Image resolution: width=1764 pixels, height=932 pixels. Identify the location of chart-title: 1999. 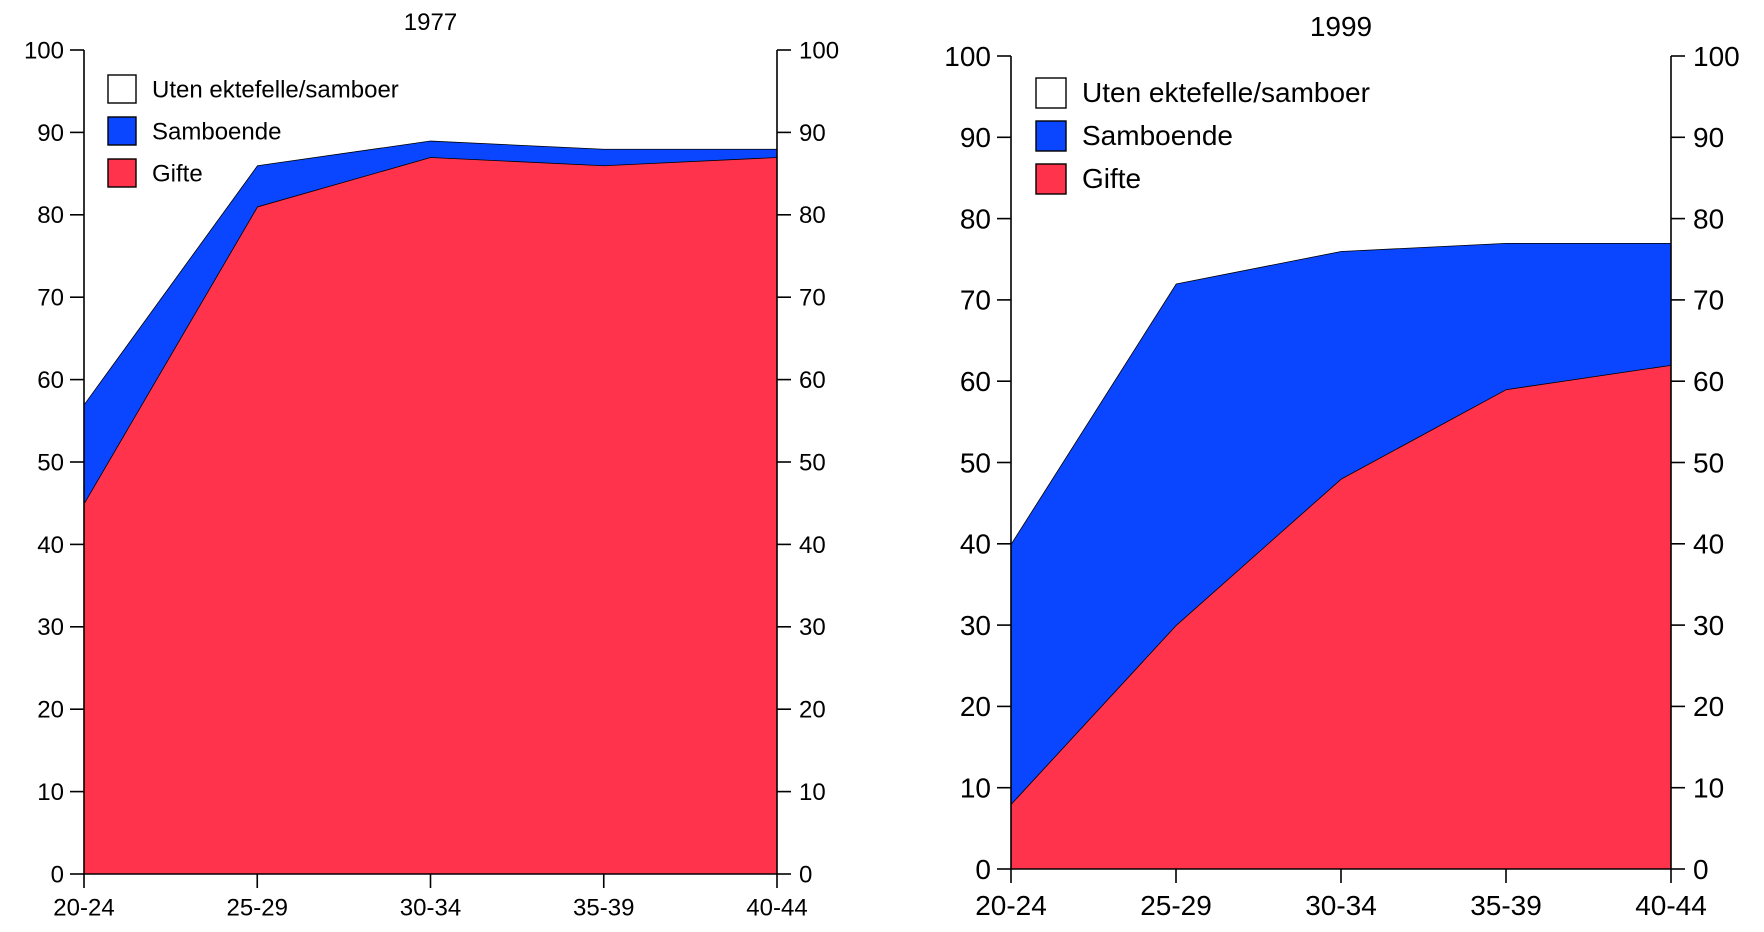
(1341, 26).